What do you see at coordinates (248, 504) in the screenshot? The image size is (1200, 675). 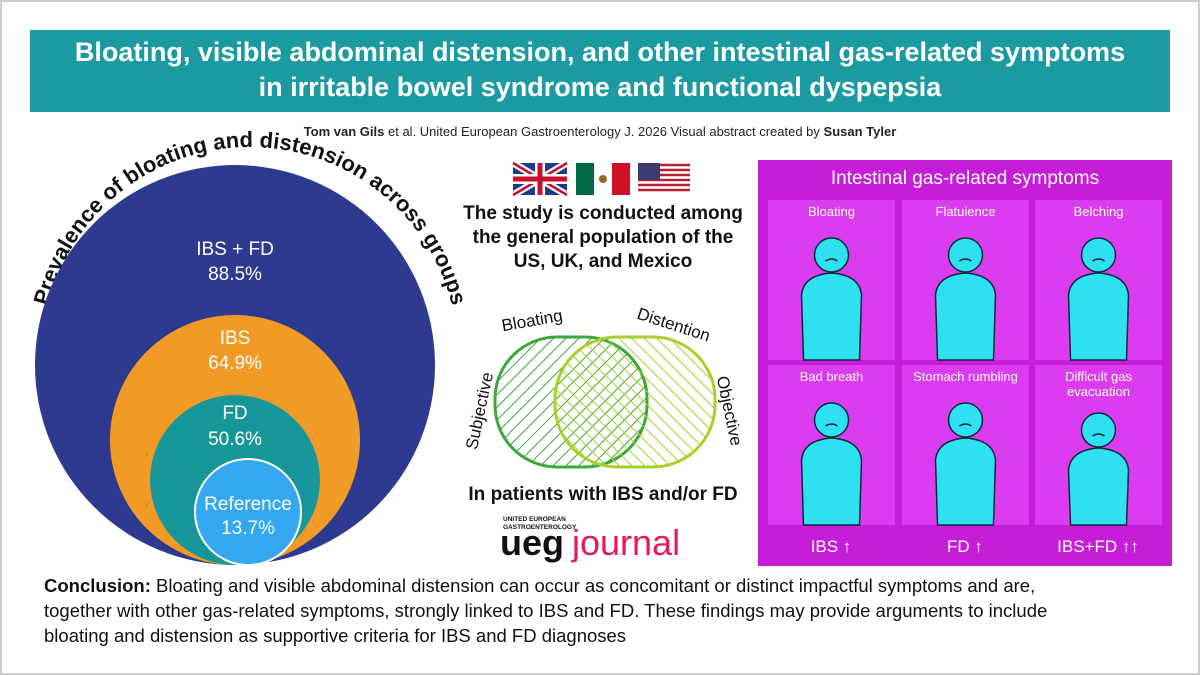 I see `group-name: Reference` at bounding box center [248, 504].